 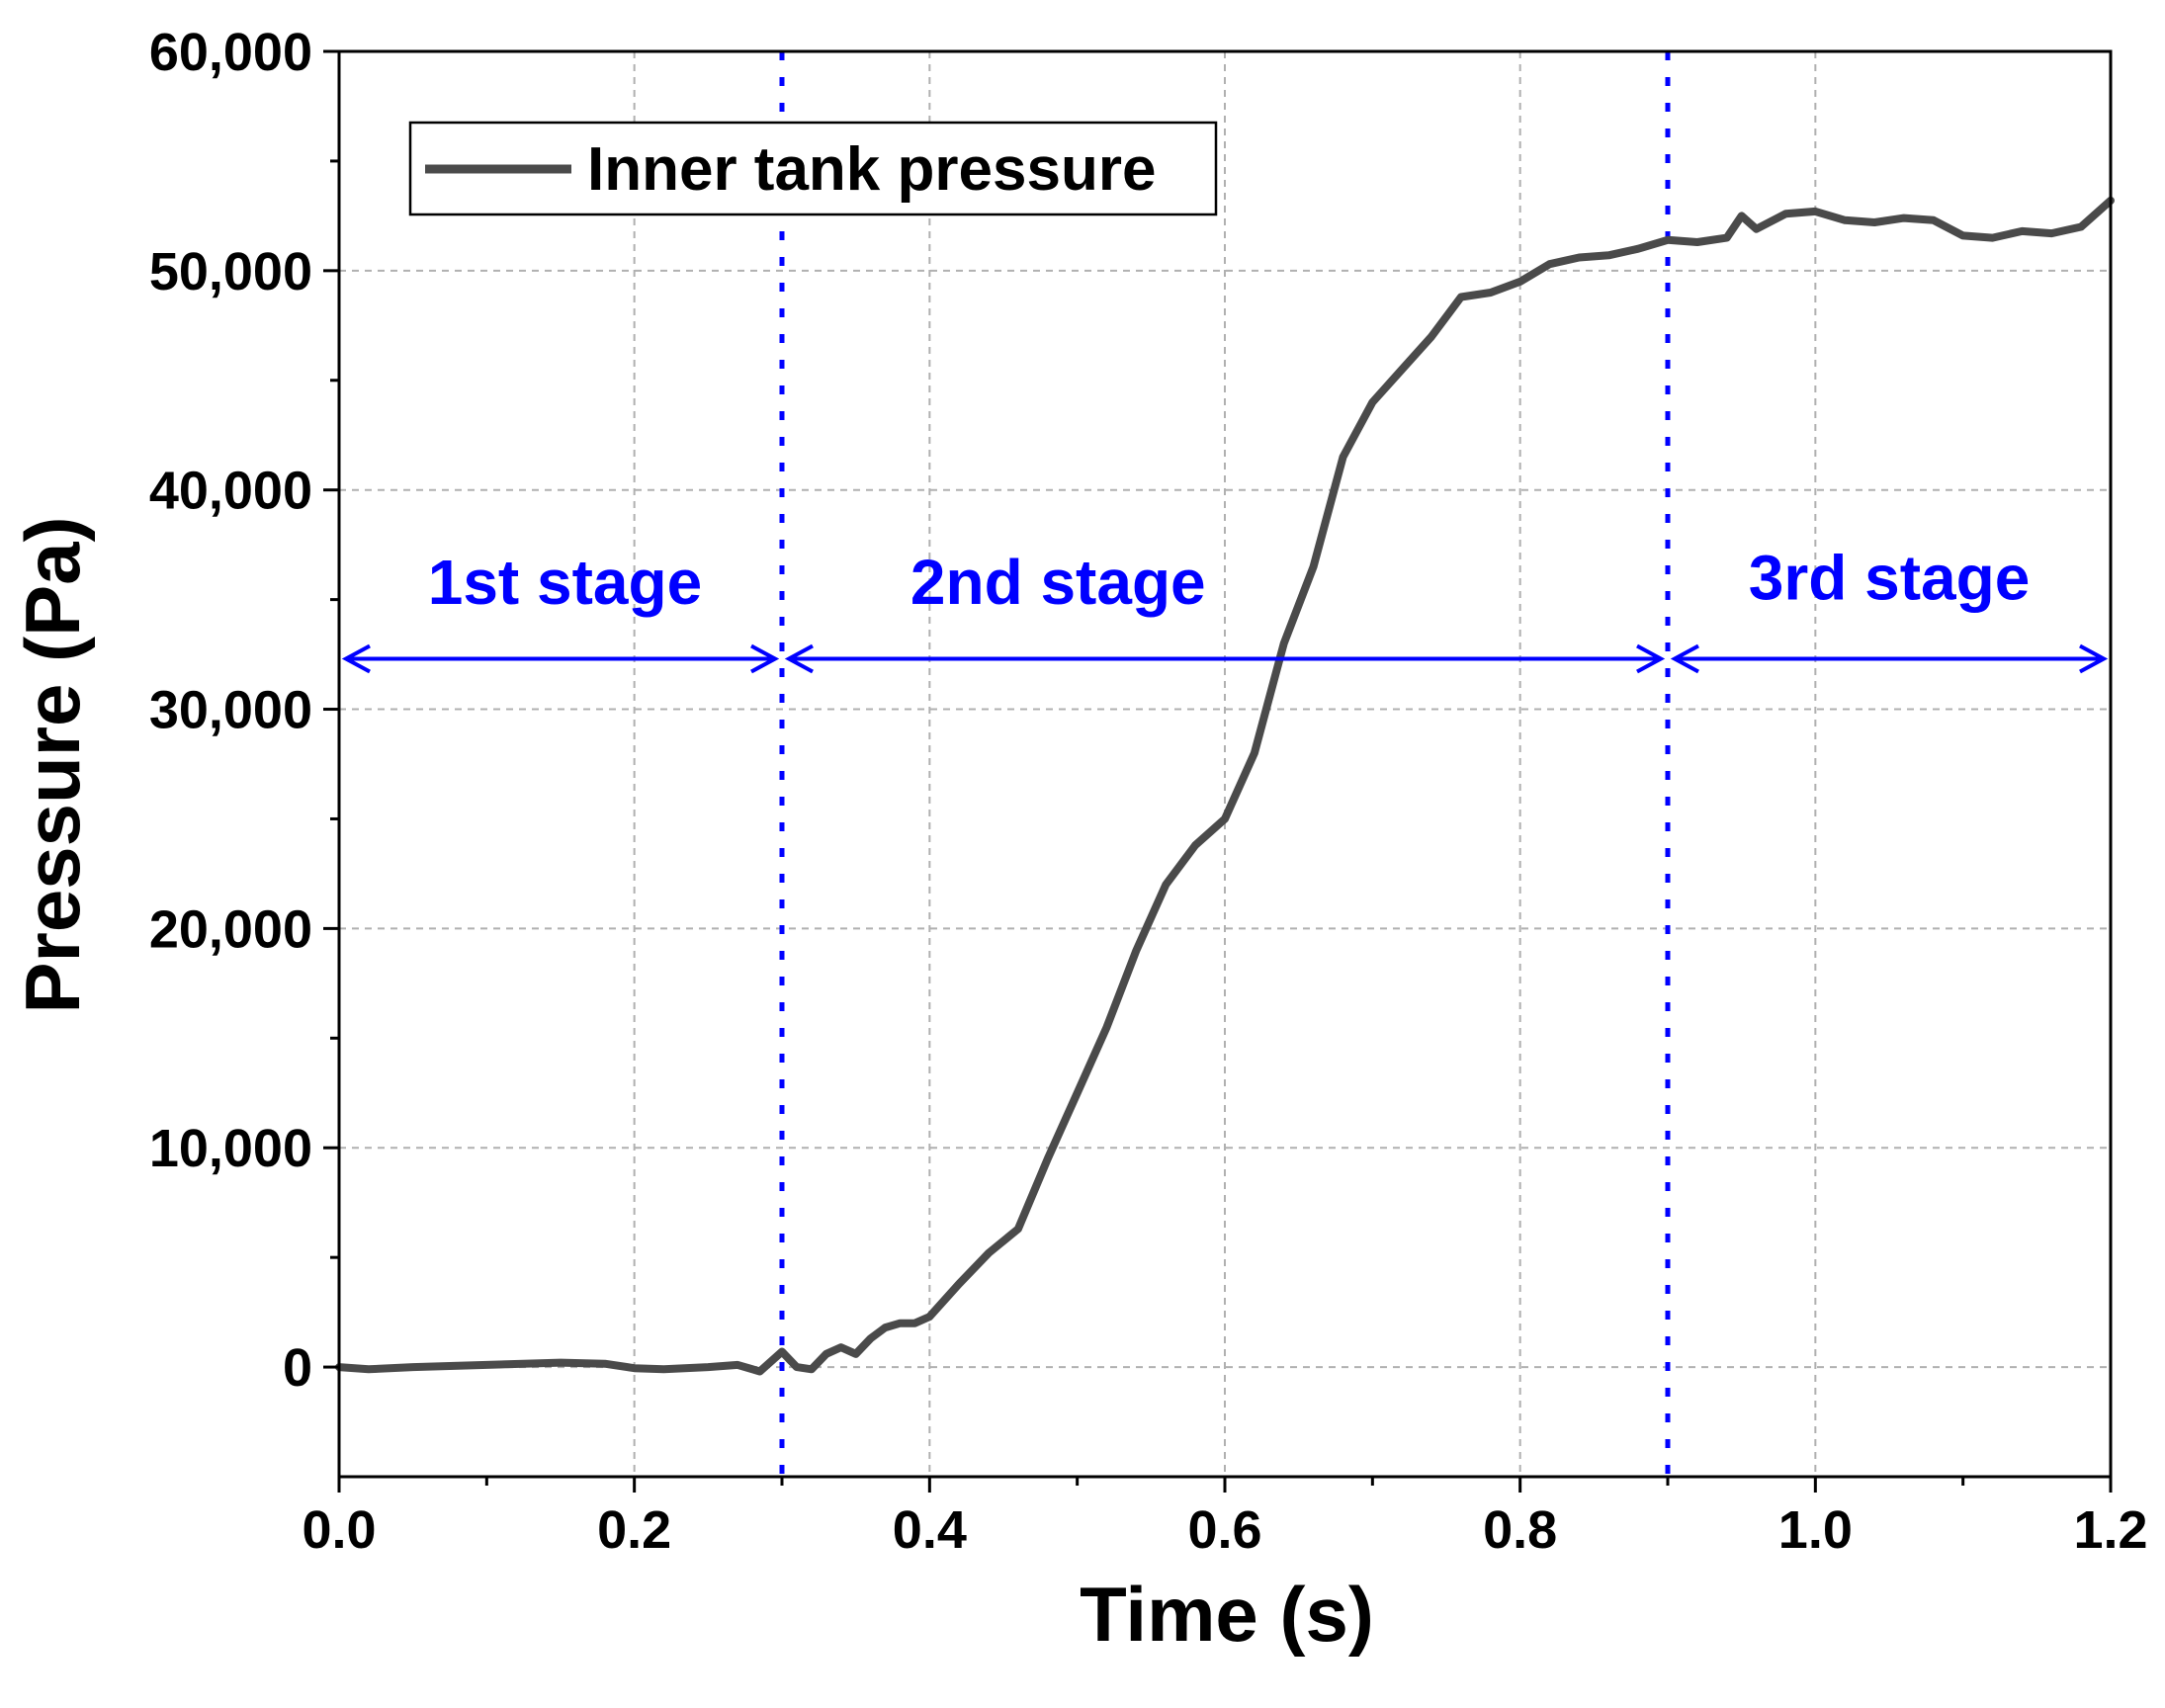 I want to click on x-tick-label: 0.6, so click(x=1224, y=1530).